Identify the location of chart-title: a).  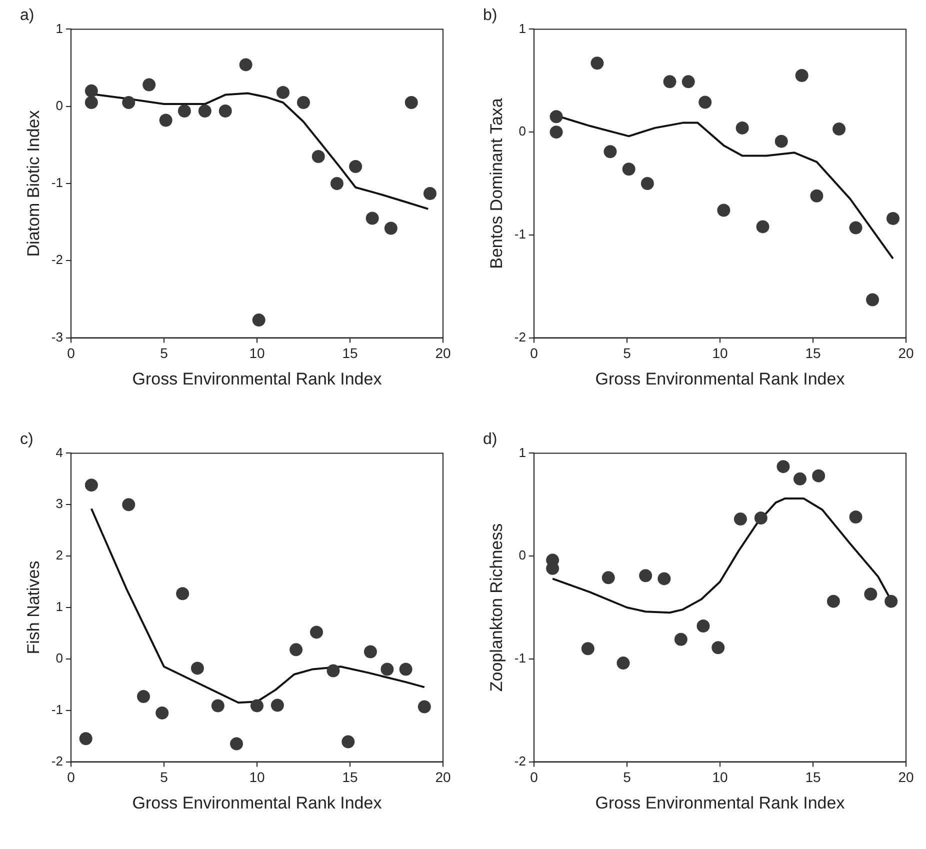
(27, 15).